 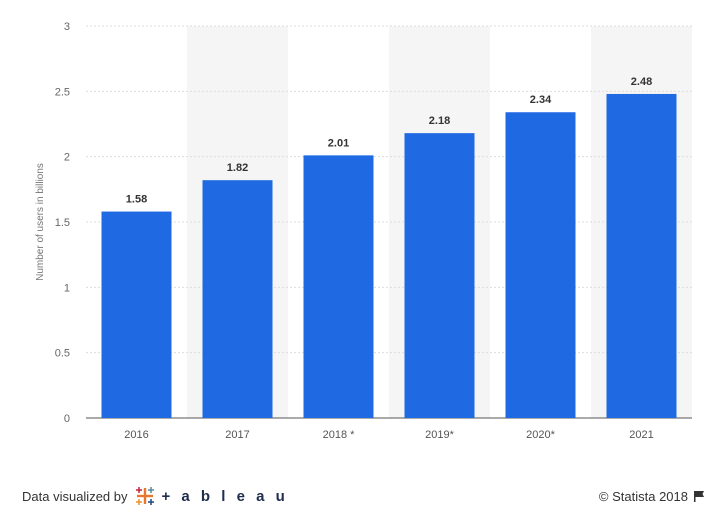 I want to click on y-axis-ticks: 0 0.5 1 1.5 2 2.5 3, so click(x=62, y=223).